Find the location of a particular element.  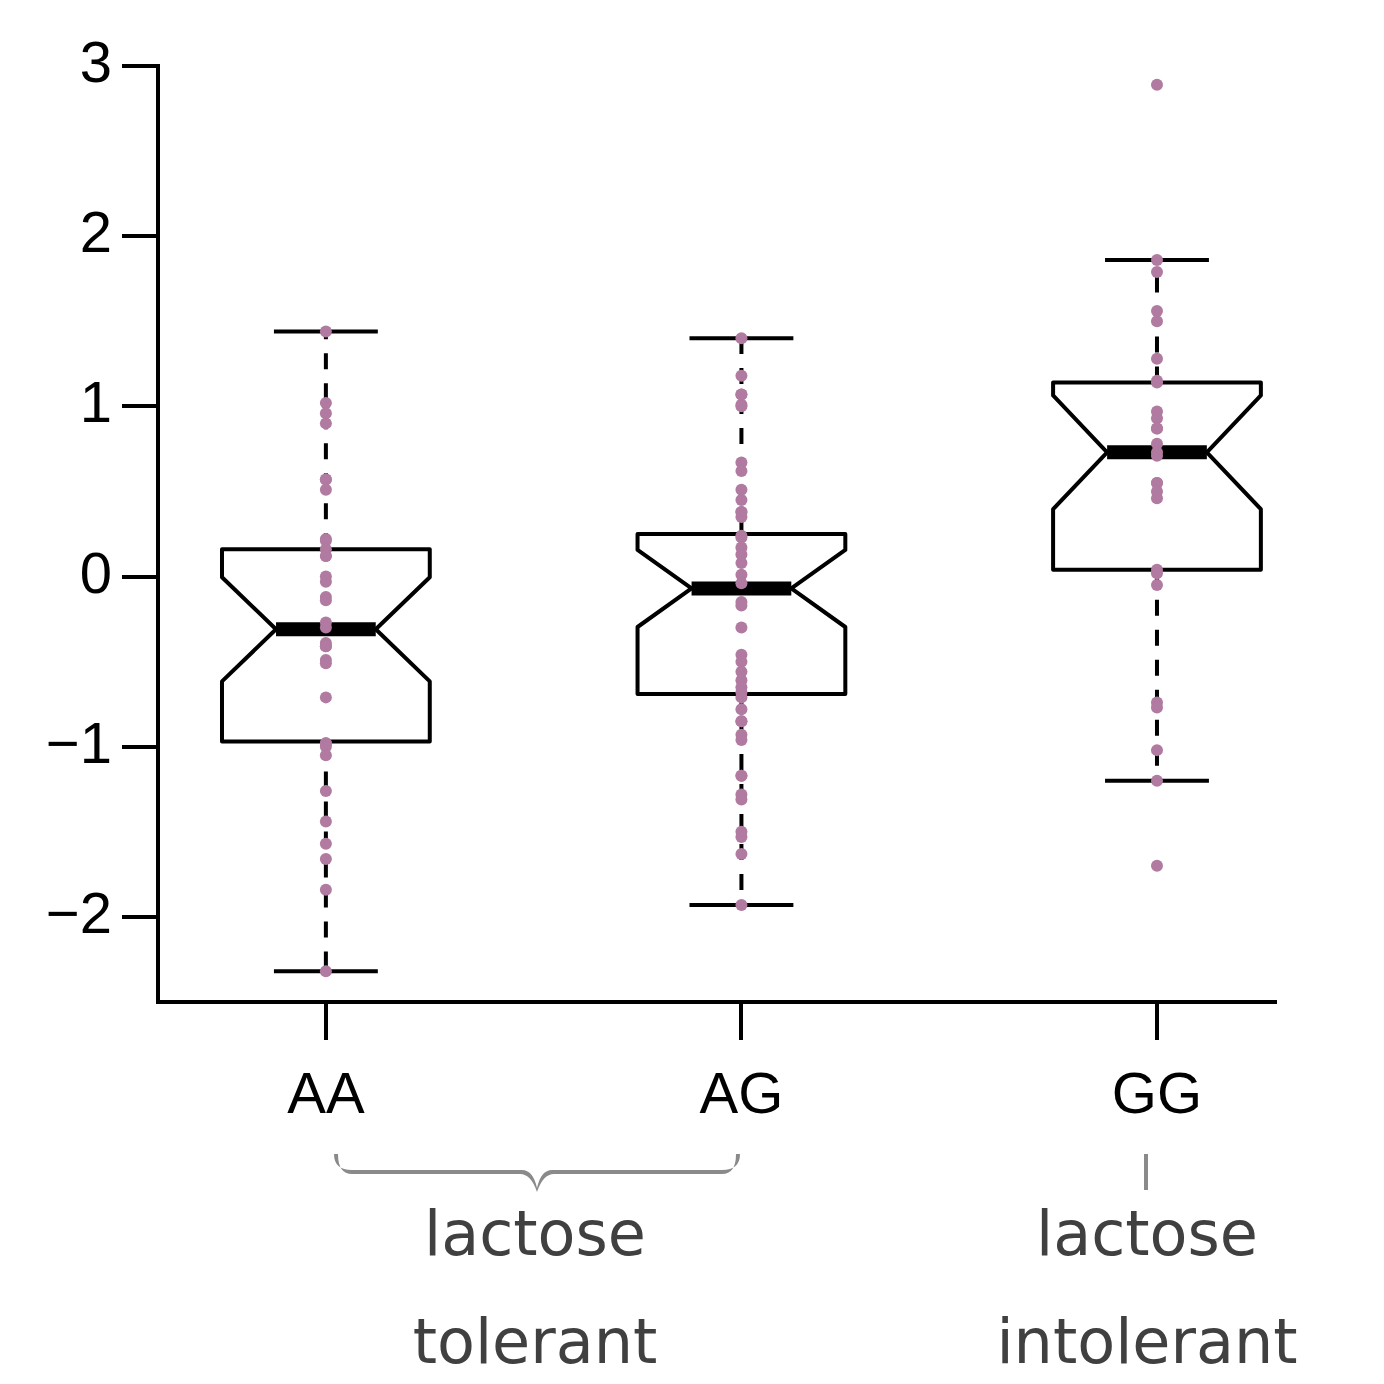

text: lactose tolerant is located at coordinates (535, 1288).